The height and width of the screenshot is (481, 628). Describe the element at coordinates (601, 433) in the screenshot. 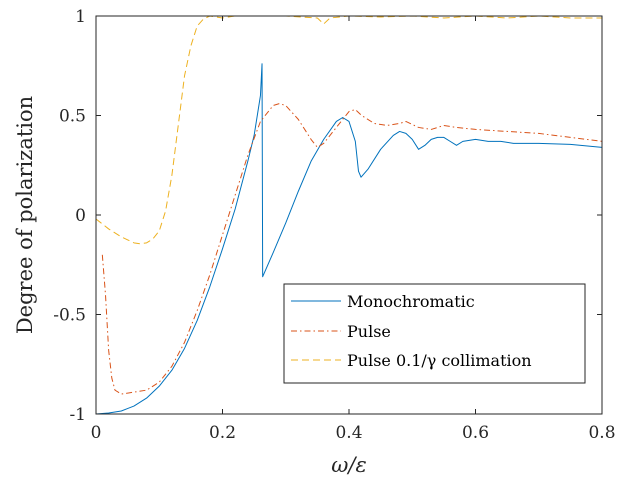

I see `x-tick-label: 0.8` at that location.